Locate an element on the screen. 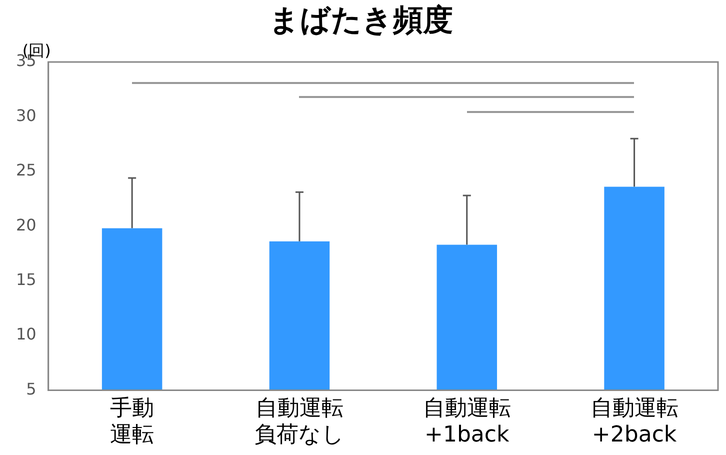 The height and width of the screenshot is (455, 726). y-tick-label: 20 is located at coordinates (26, 224).